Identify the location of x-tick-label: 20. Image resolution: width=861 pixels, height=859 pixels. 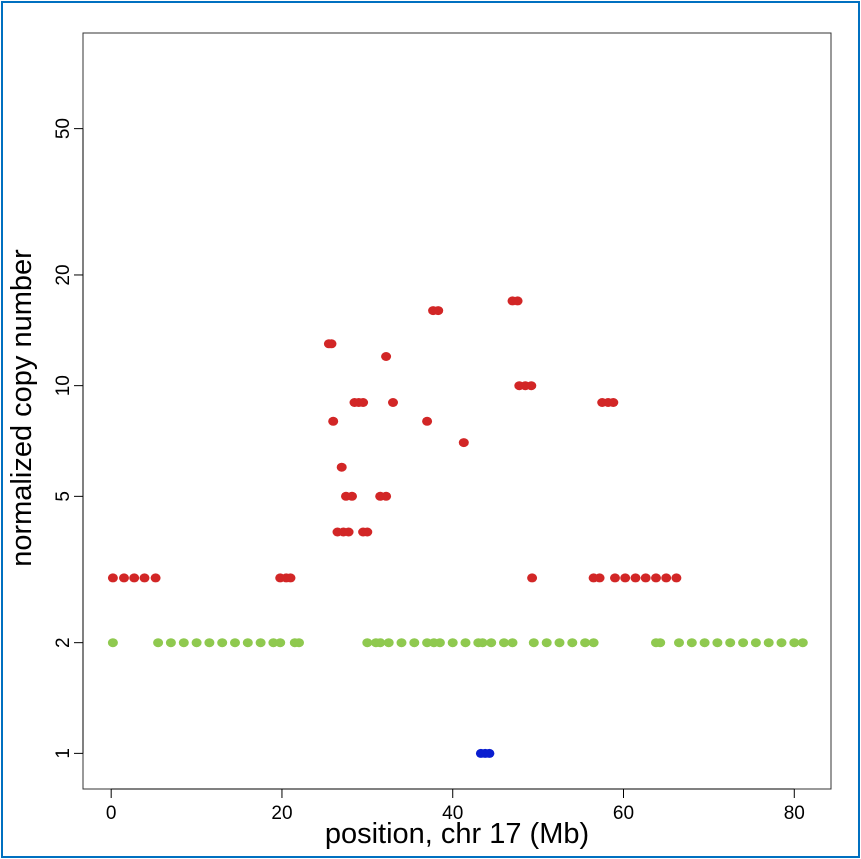
(281, 813).